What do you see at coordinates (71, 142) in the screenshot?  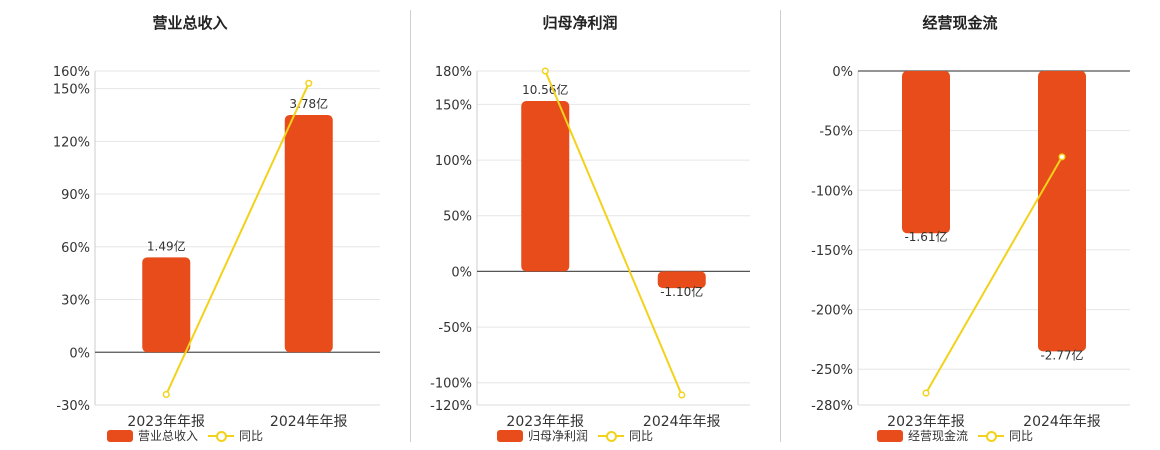 I see `y-tick-label: 120%` at bounding box center [71, 142].